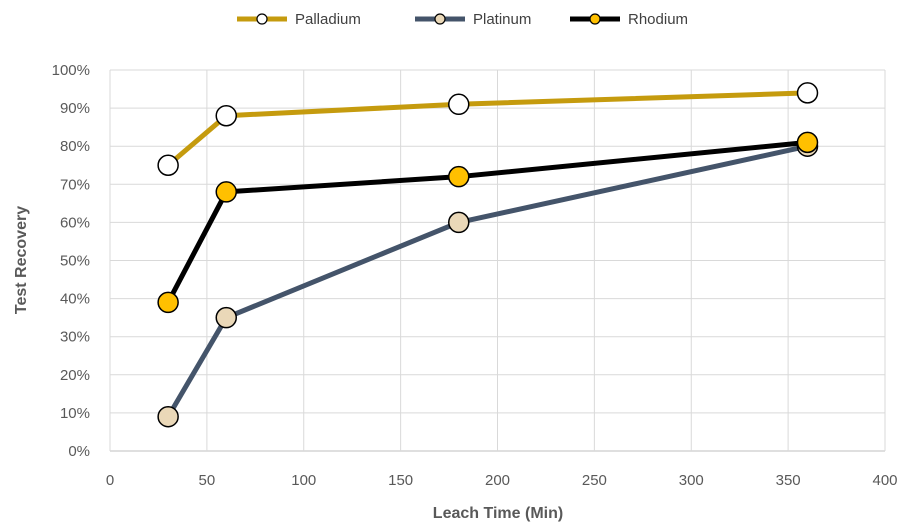  Describe the element at coordinates (75, 337) in the screenshot. I see `y-tick-label: 30%` at that location.